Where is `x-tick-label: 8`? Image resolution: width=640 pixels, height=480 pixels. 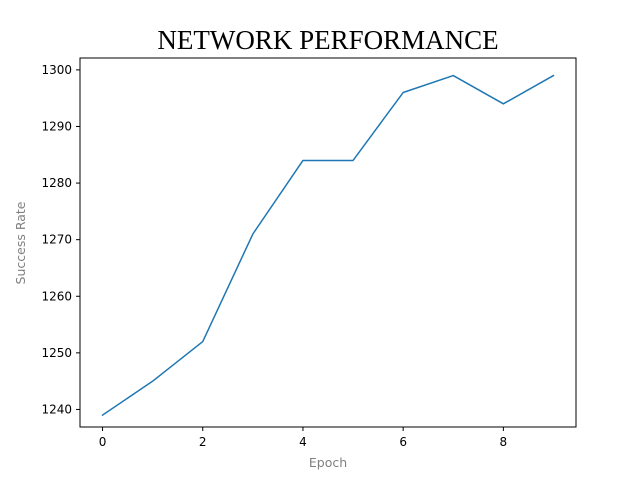 x-tick-label: 8 is located at coordinates (504, 442).